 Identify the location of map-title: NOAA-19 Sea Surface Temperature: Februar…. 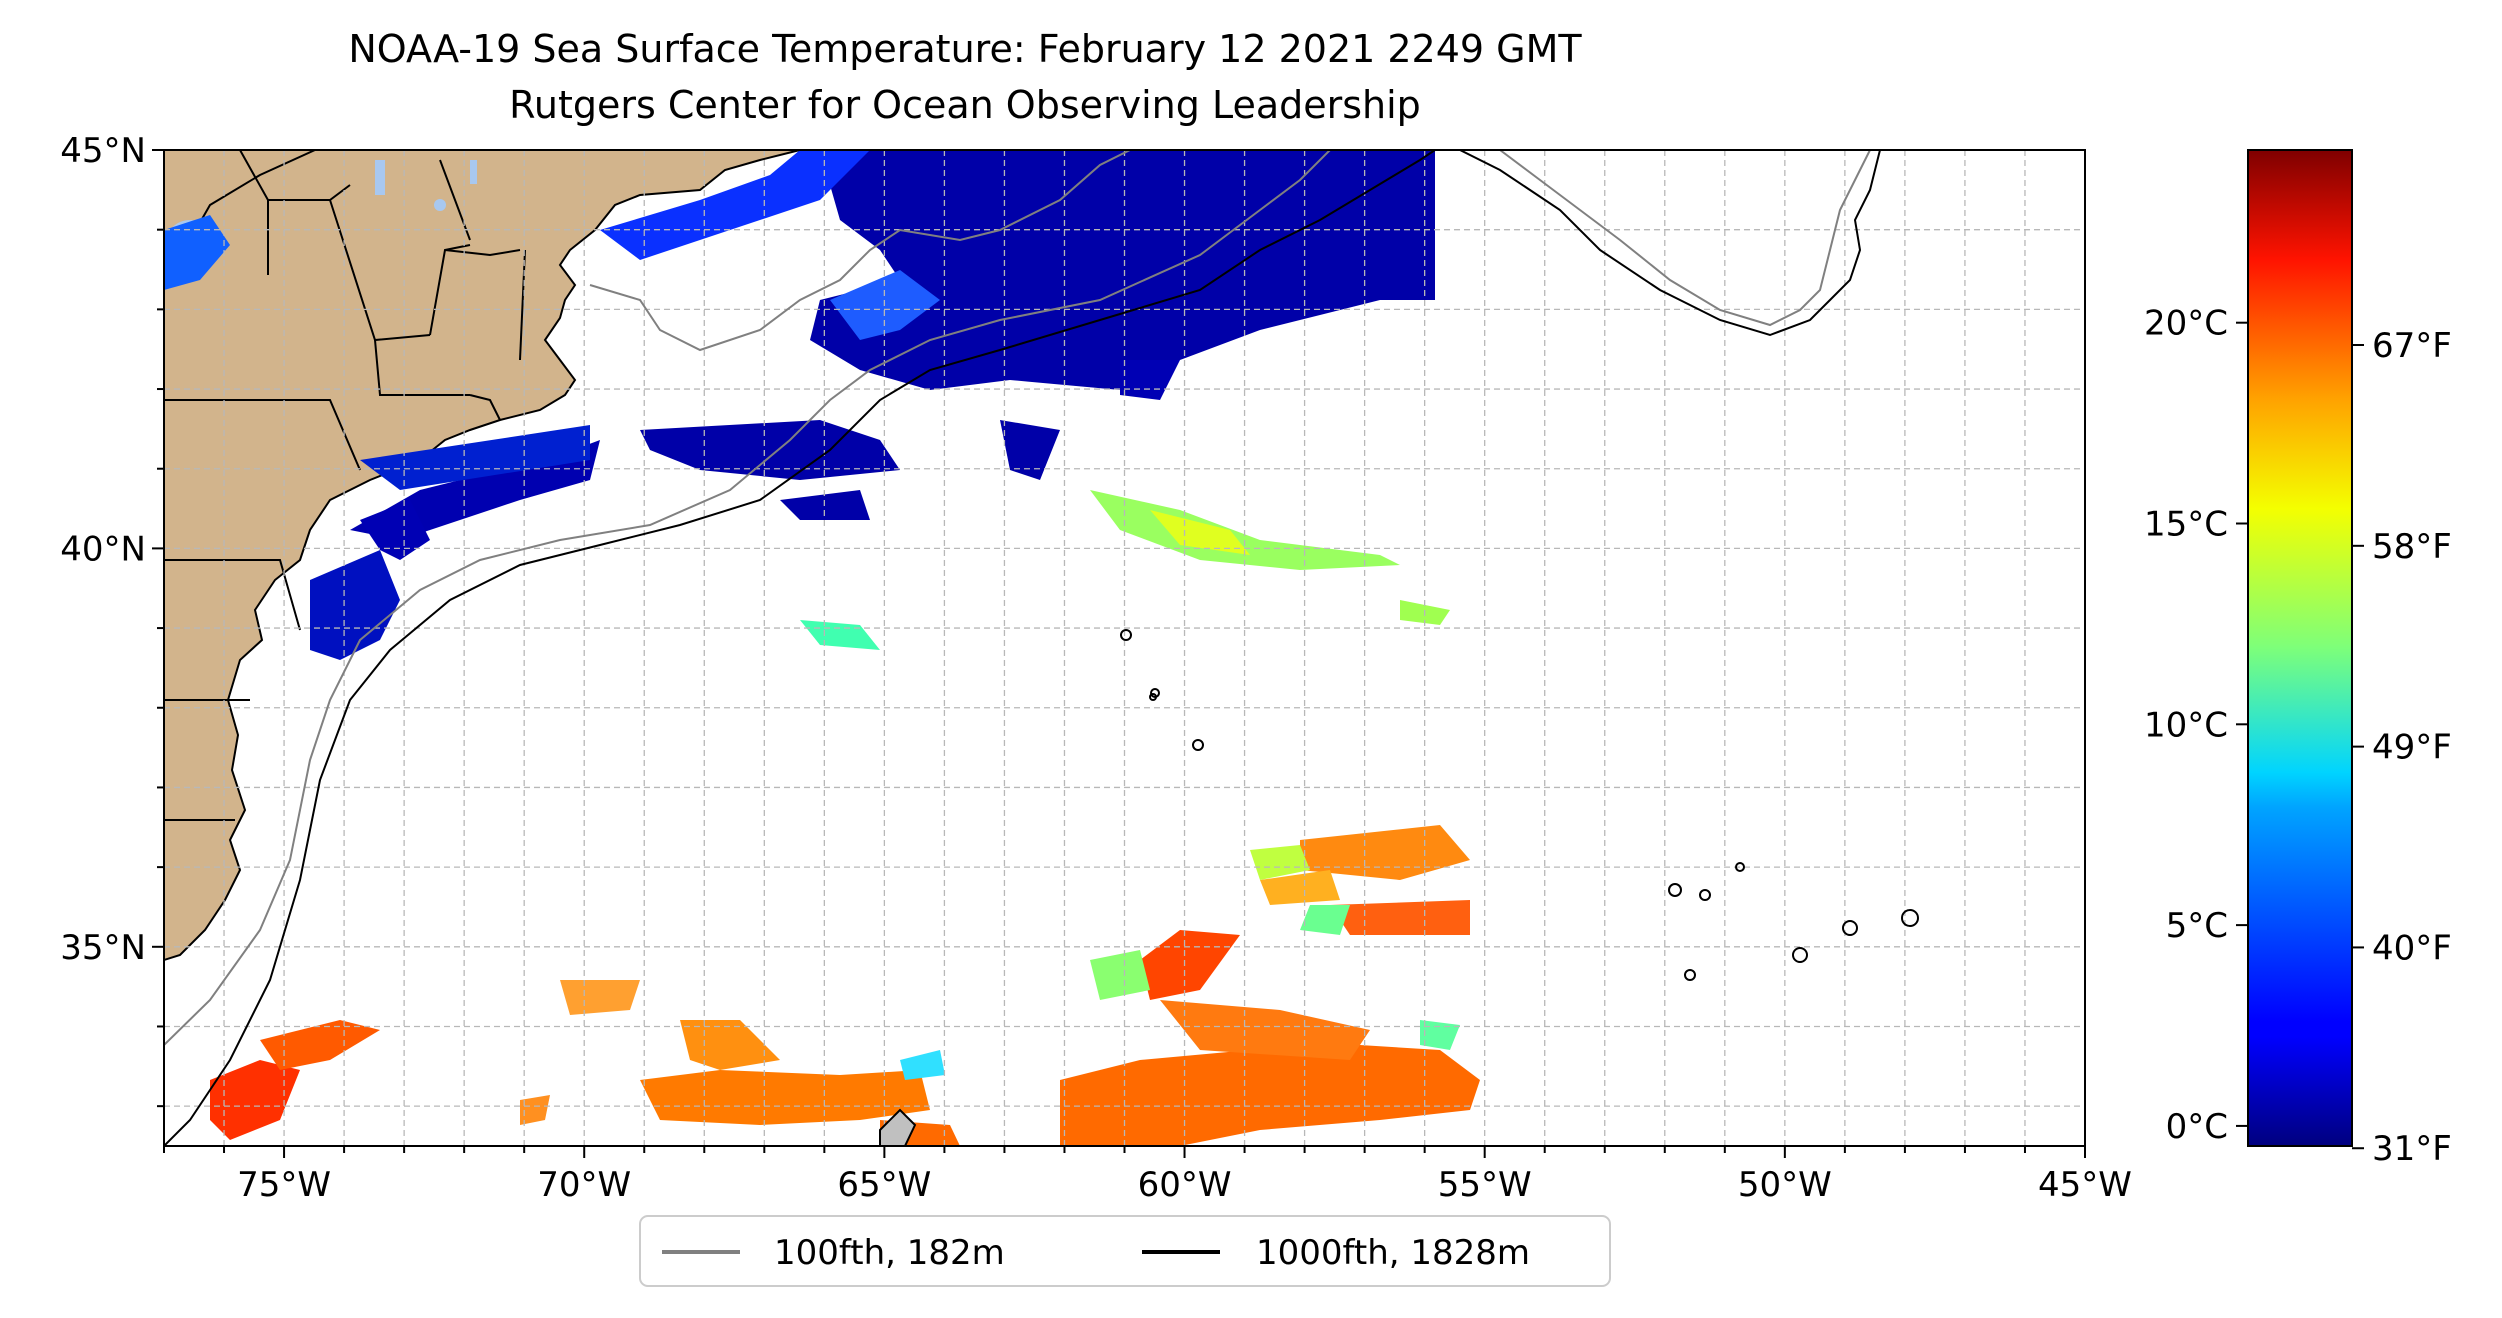
(965, 49).